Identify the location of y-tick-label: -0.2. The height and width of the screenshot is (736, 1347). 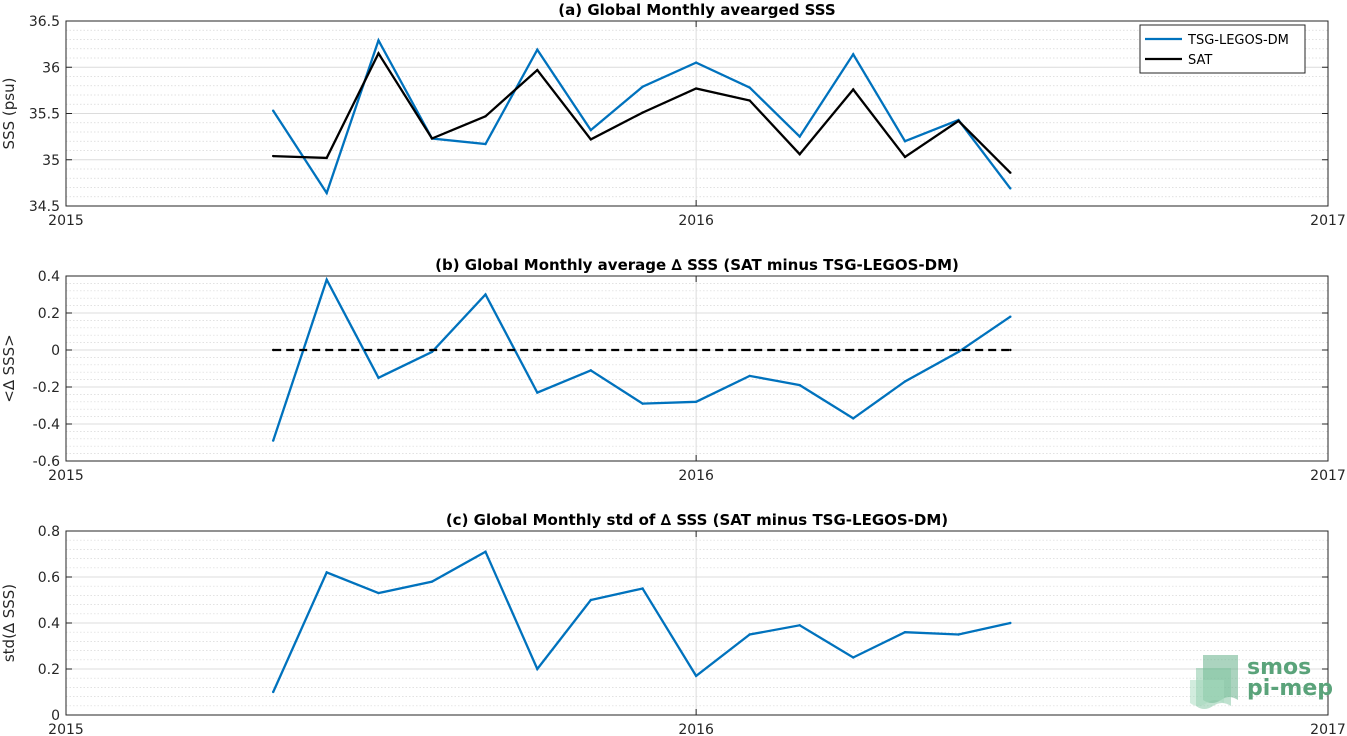
(46, 388).